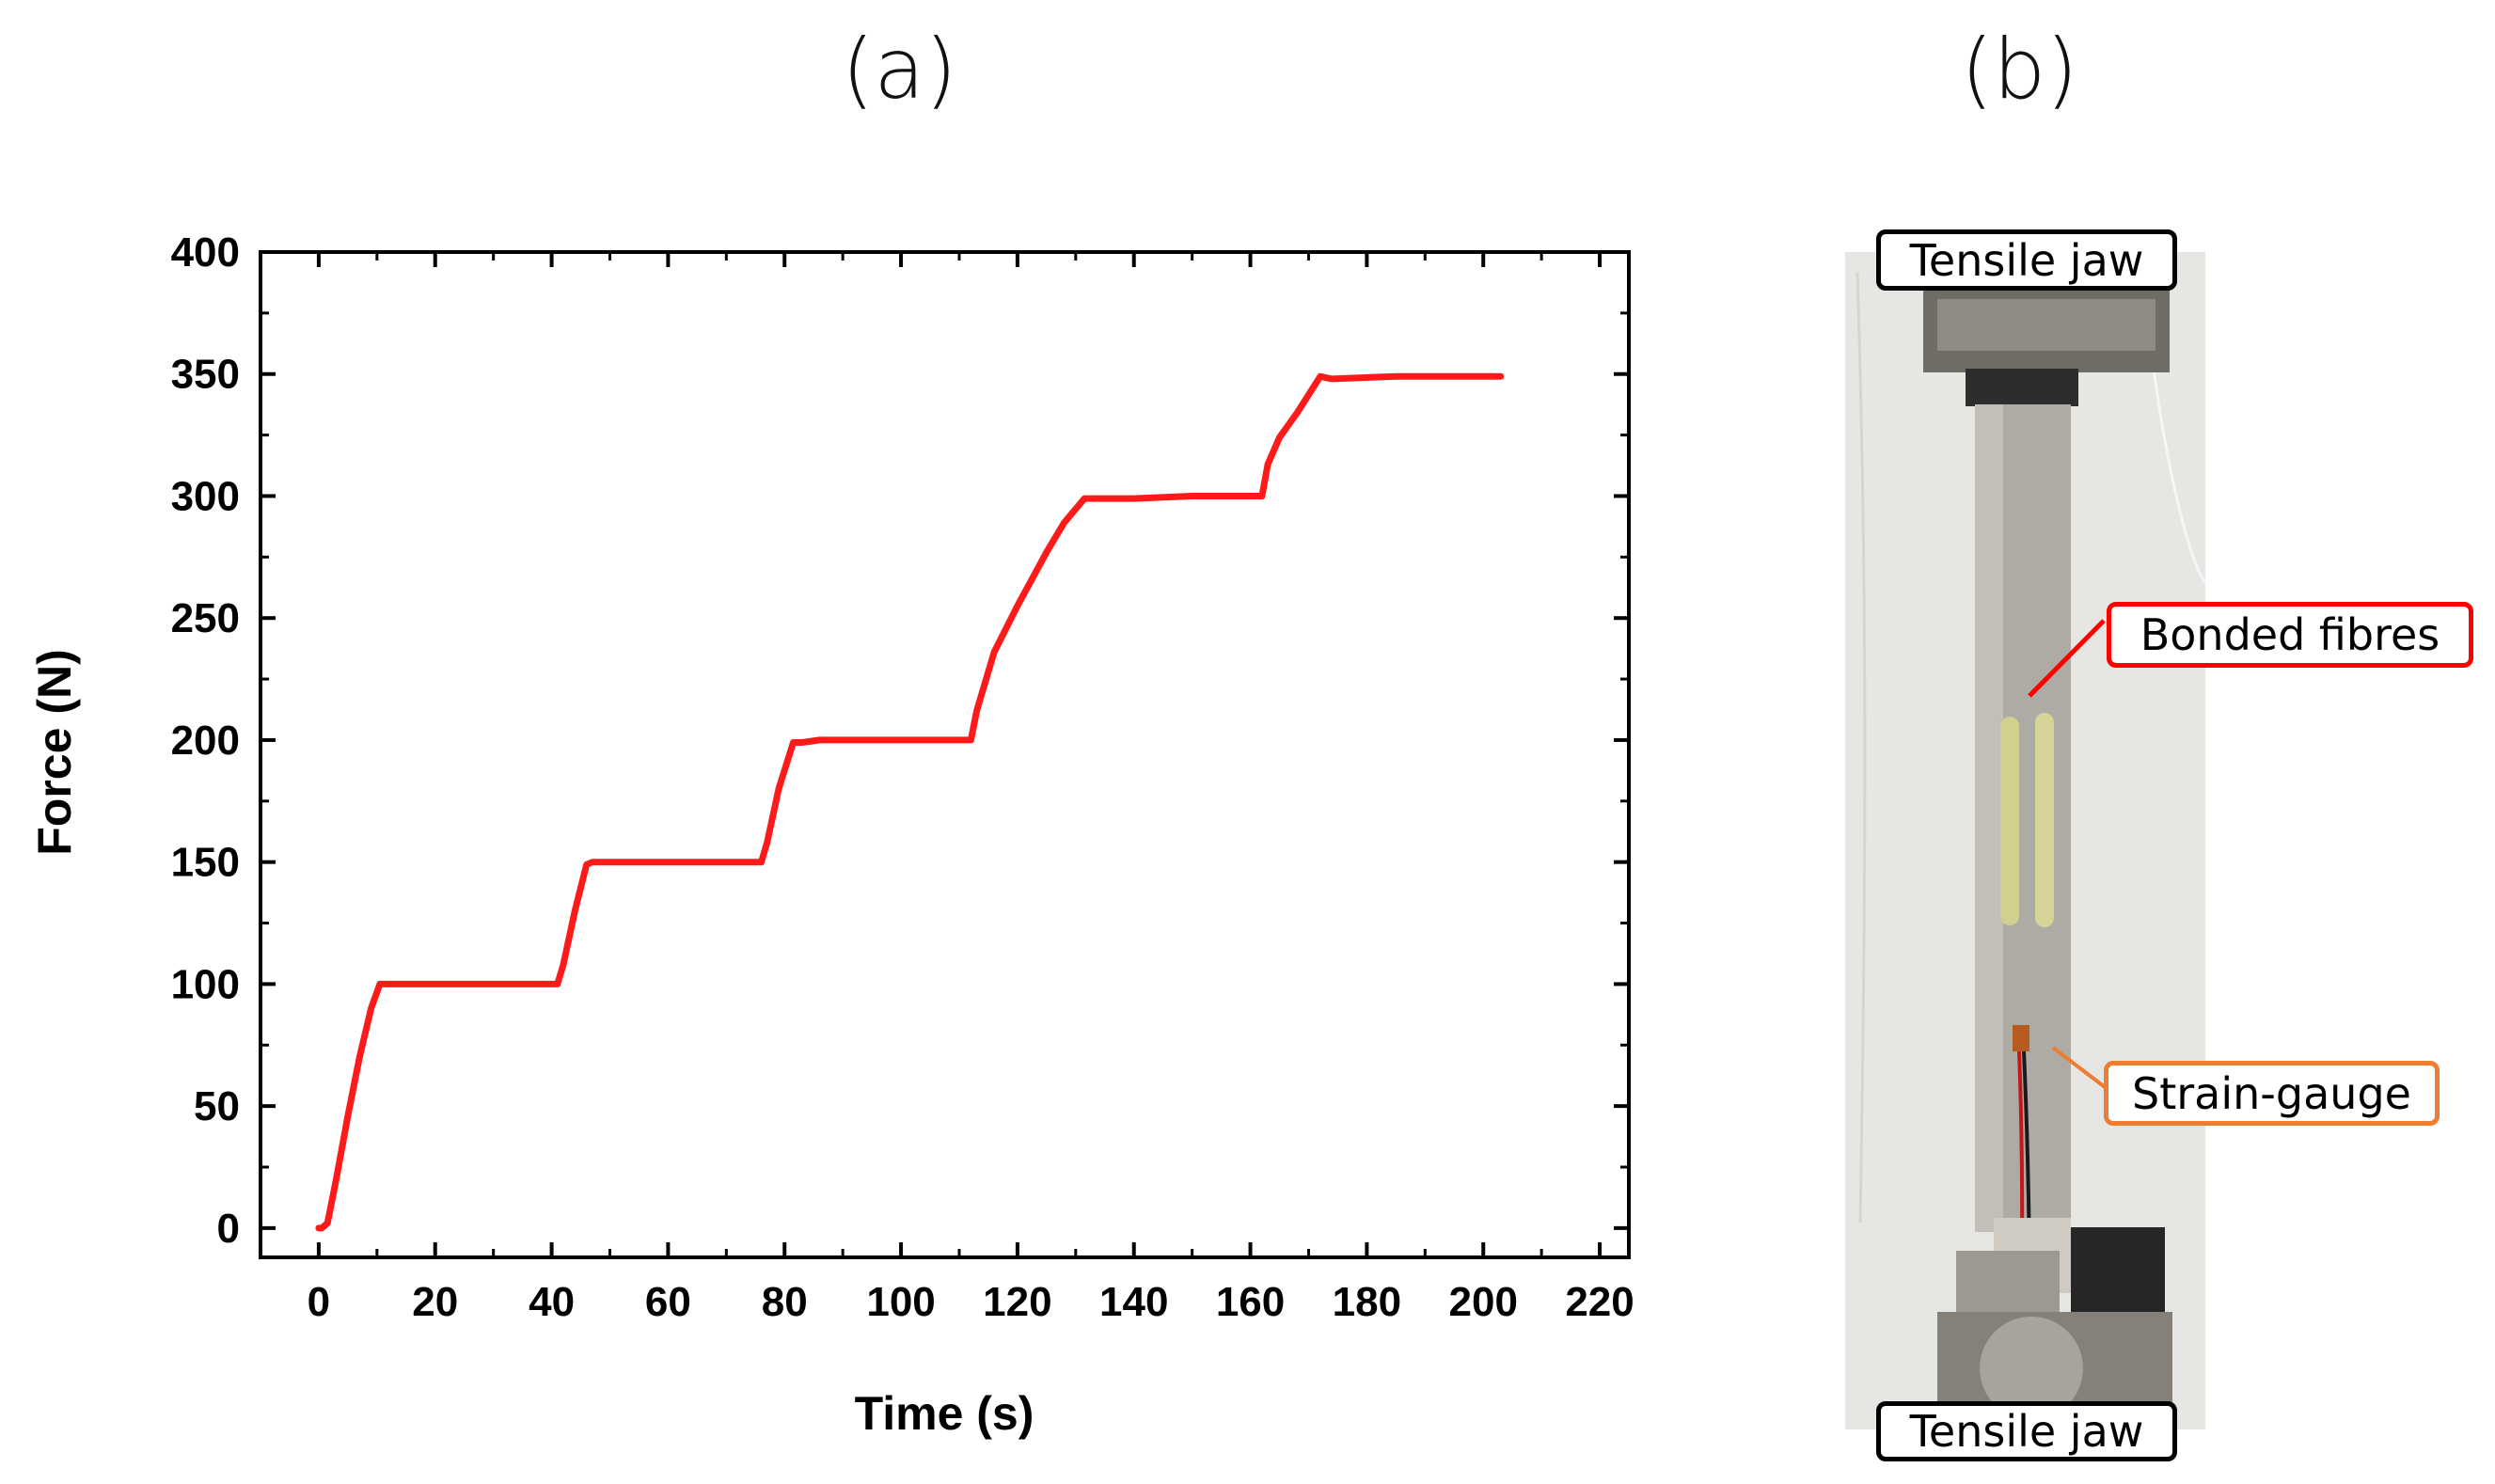 This screenshot has width=2495, height=1484. I want to click on bonded-fibre-left, so click(2009, 821).